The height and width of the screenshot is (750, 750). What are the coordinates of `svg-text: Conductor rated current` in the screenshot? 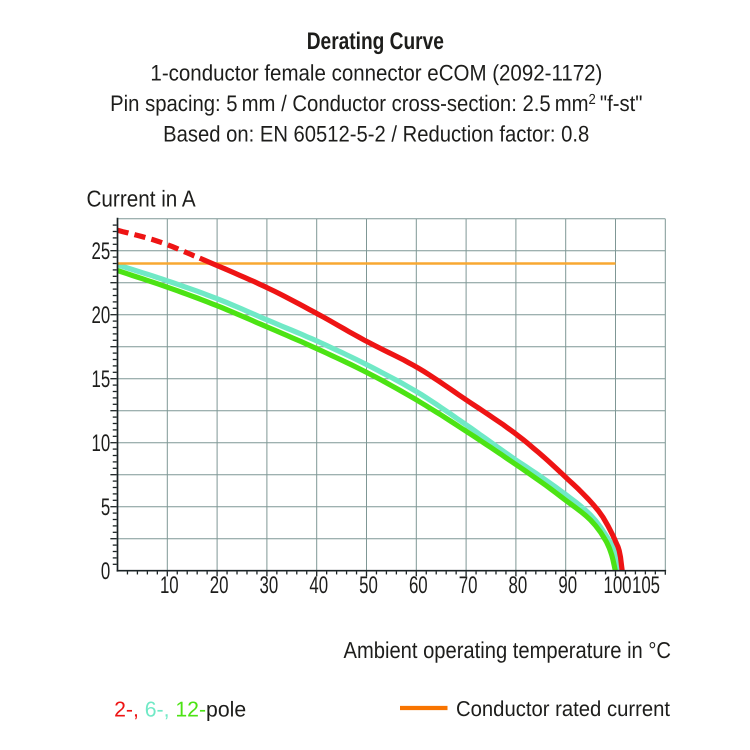 It's located at (563, 709).